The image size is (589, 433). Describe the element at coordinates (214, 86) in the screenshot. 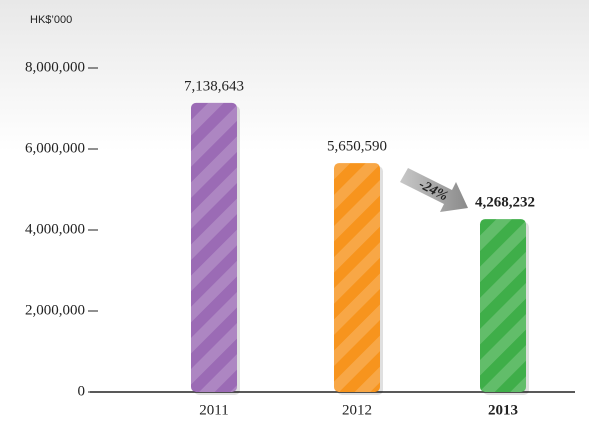

I see `value-label: 7,138,643` at that location.